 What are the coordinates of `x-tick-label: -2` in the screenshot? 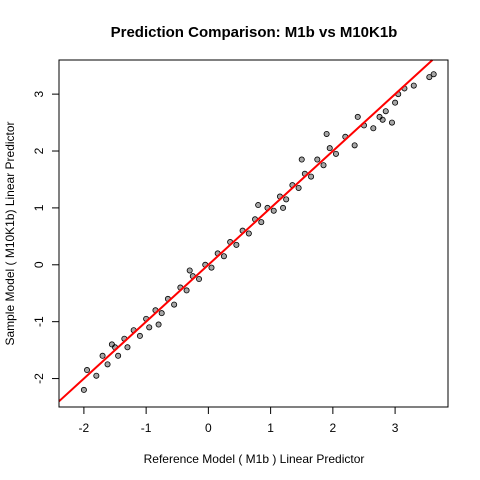 It's located at (84, 428).